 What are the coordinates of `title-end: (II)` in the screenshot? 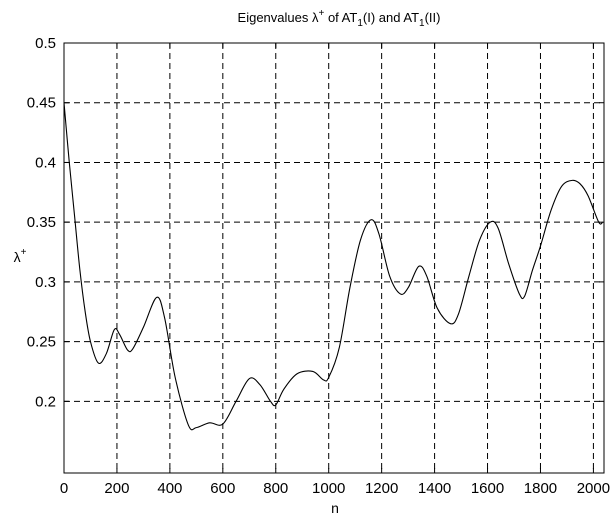 It's located at (433, 17).